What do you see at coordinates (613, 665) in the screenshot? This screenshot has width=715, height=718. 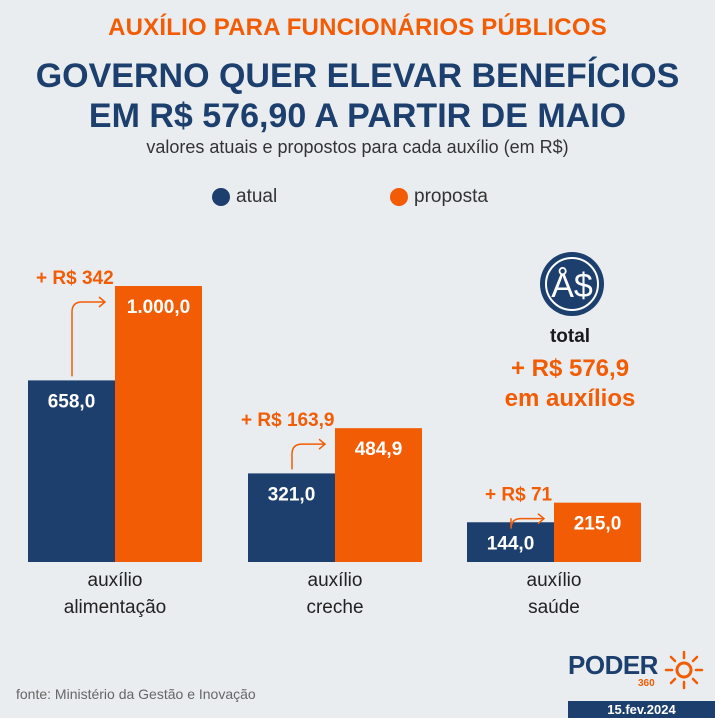 I see `logo-text: PODER` at bounding box center [613, 665].